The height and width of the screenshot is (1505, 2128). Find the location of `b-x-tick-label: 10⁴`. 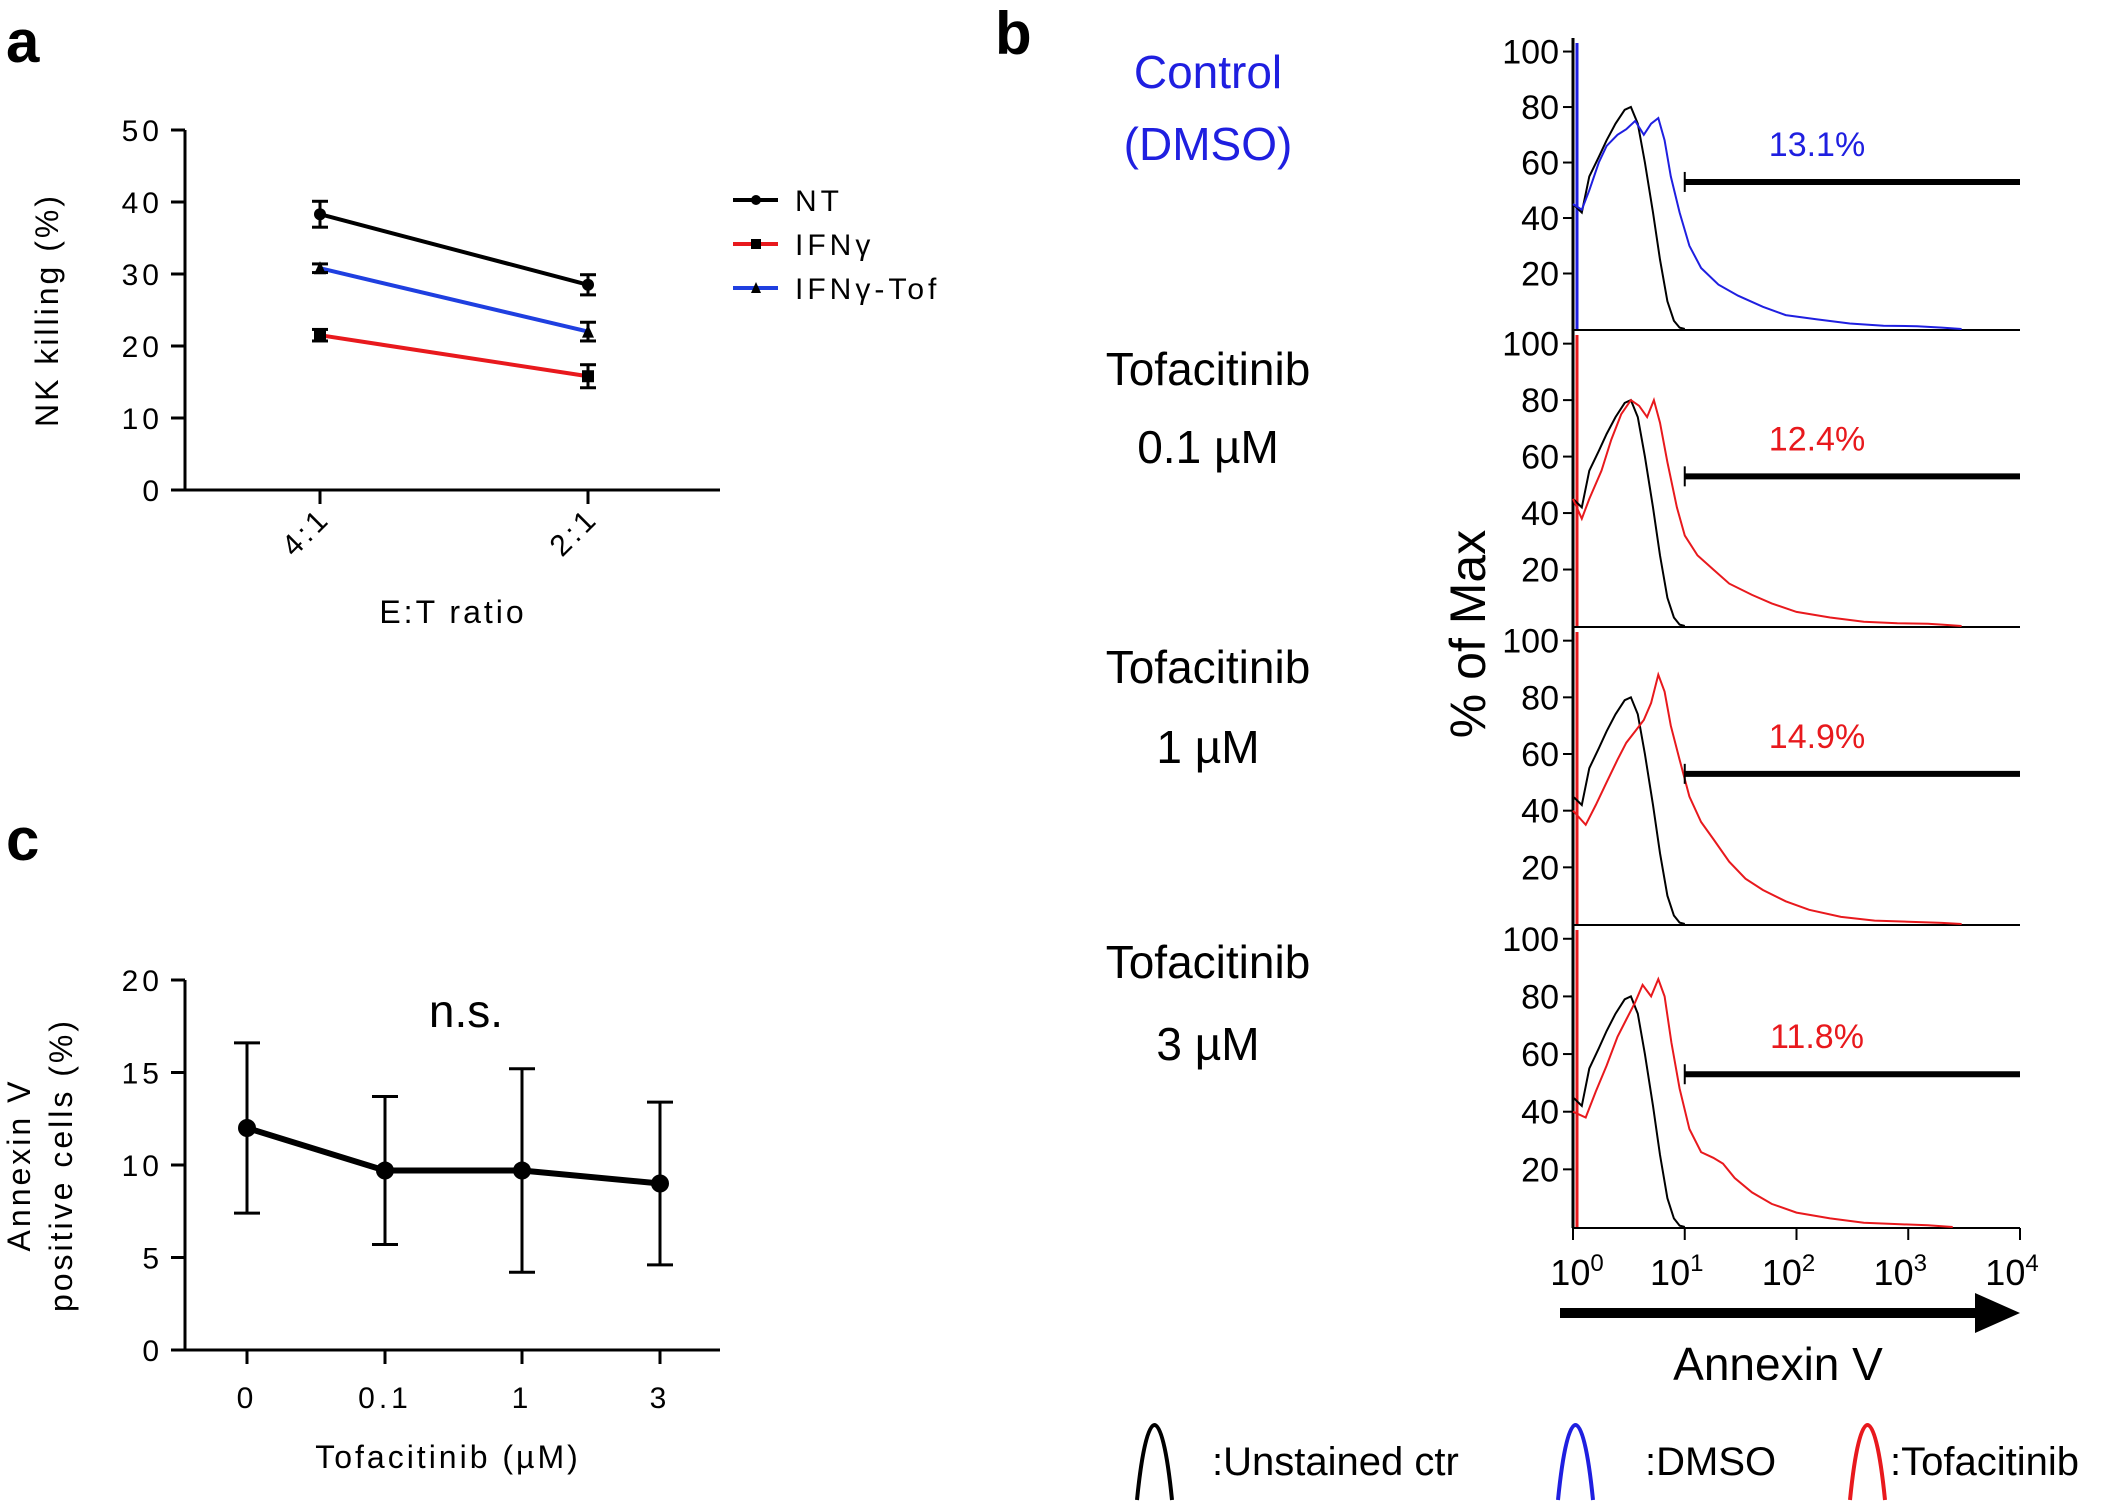

b-x-tick-label: 10⁴ is located at coordinates (2011, 1271).